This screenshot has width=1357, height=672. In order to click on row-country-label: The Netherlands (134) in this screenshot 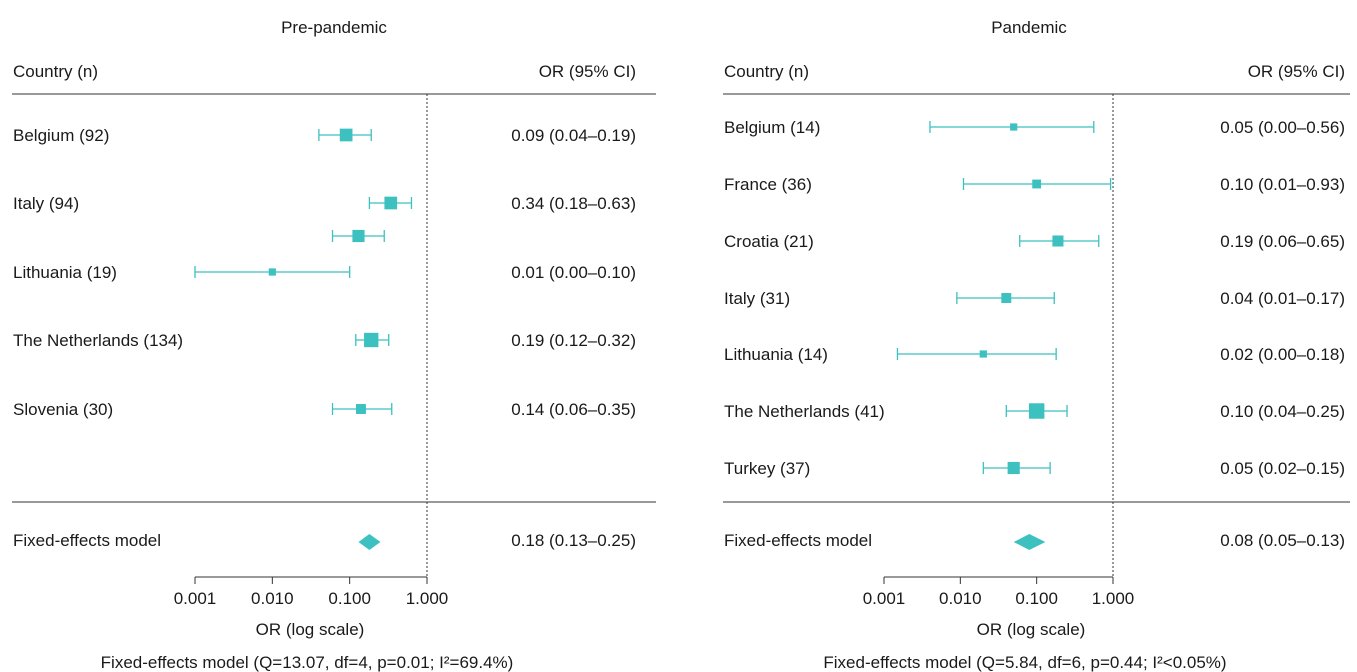, I will do `click(98, 340)`.